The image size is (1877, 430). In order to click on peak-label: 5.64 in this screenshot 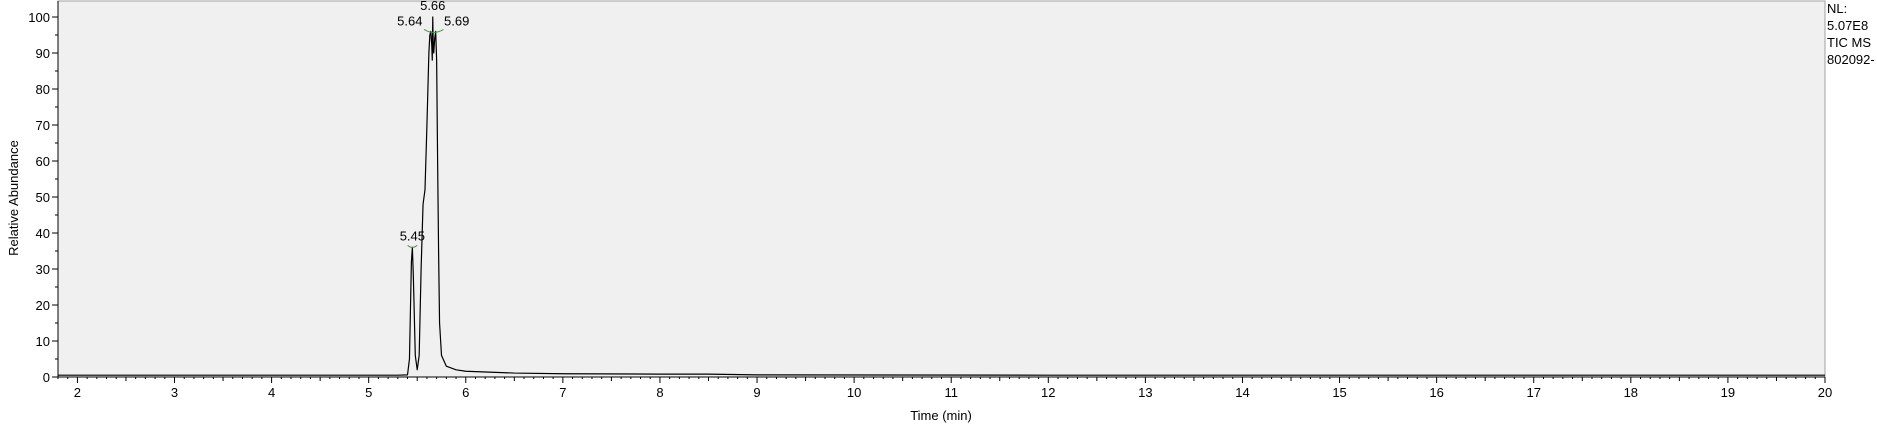, I will do `click(409, 20)`.